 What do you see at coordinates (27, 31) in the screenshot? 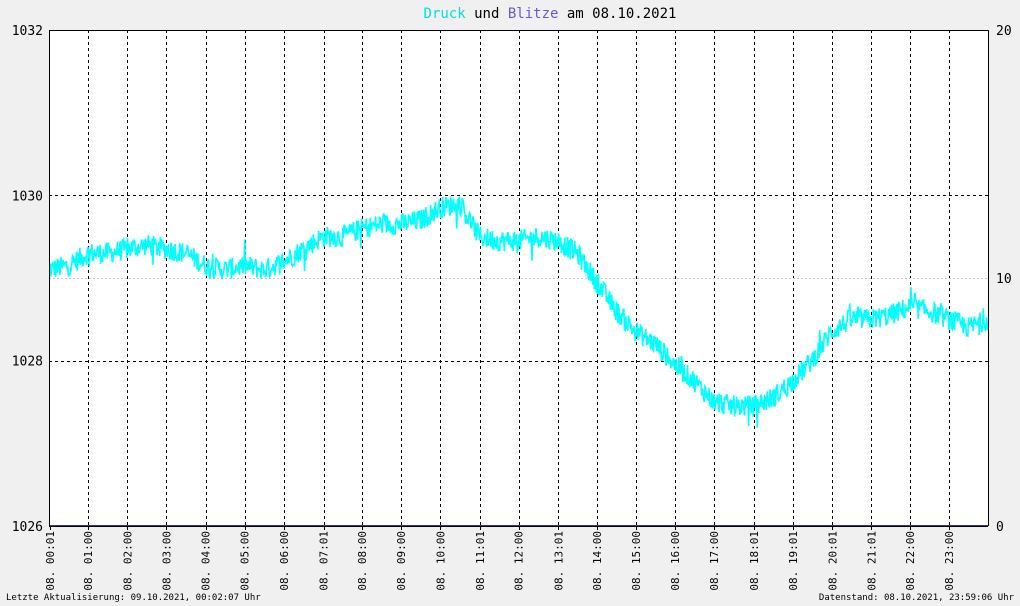
I see `y-left-tick-label: 1032` at bounding box center [27, 31].